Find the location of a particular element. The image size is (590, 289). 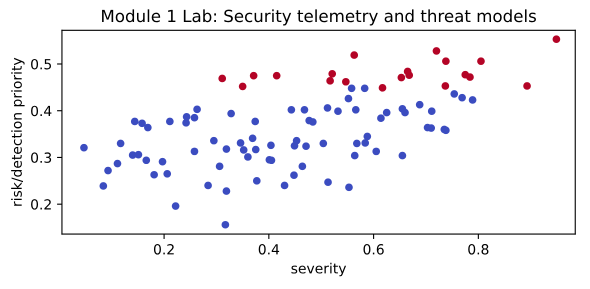

x-tick-label: 0.2 is located at coordinates (164, 249).